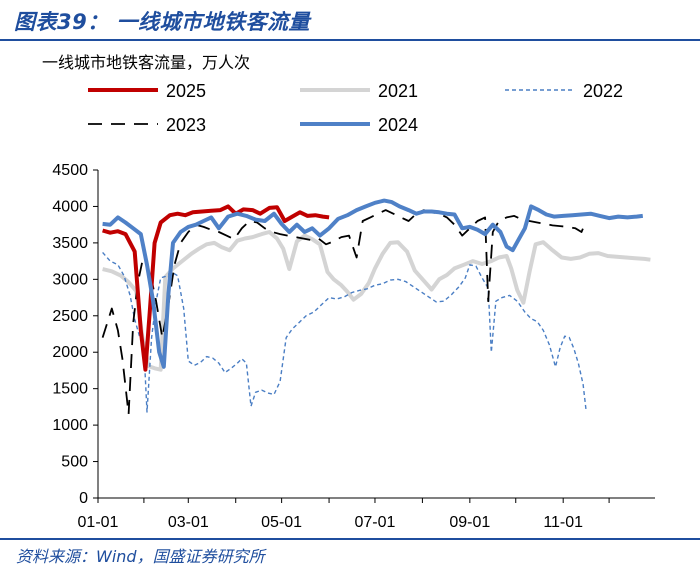 Image resolution: width=700 pixels, height=570 pixels. What do you see at coordinates (350, 539) in the screenshot?
I see `source-rule` at bounding box center [350, 539].